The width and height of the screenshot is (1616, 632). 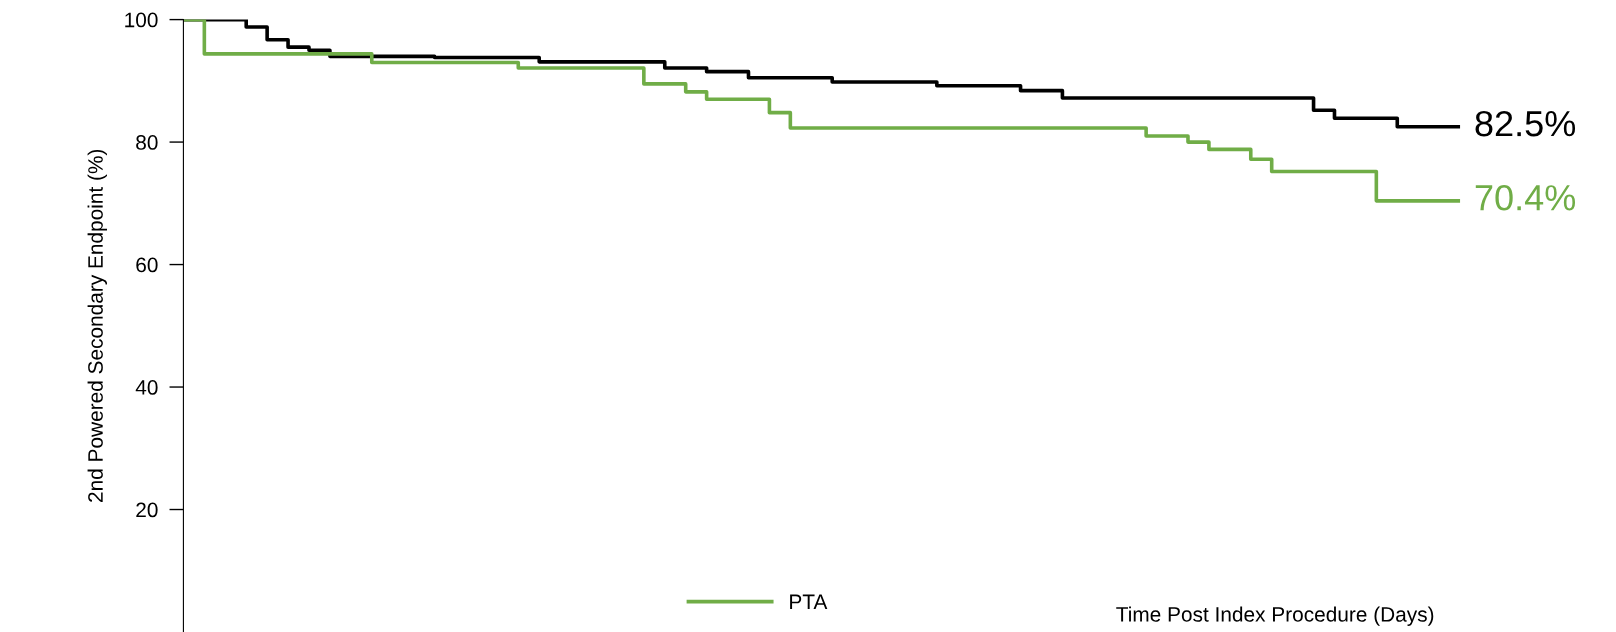 What do you see at coordinates (1525, 197) in the screenshot?
I see `text: 70.4%` at bounding box center [1525, 197].